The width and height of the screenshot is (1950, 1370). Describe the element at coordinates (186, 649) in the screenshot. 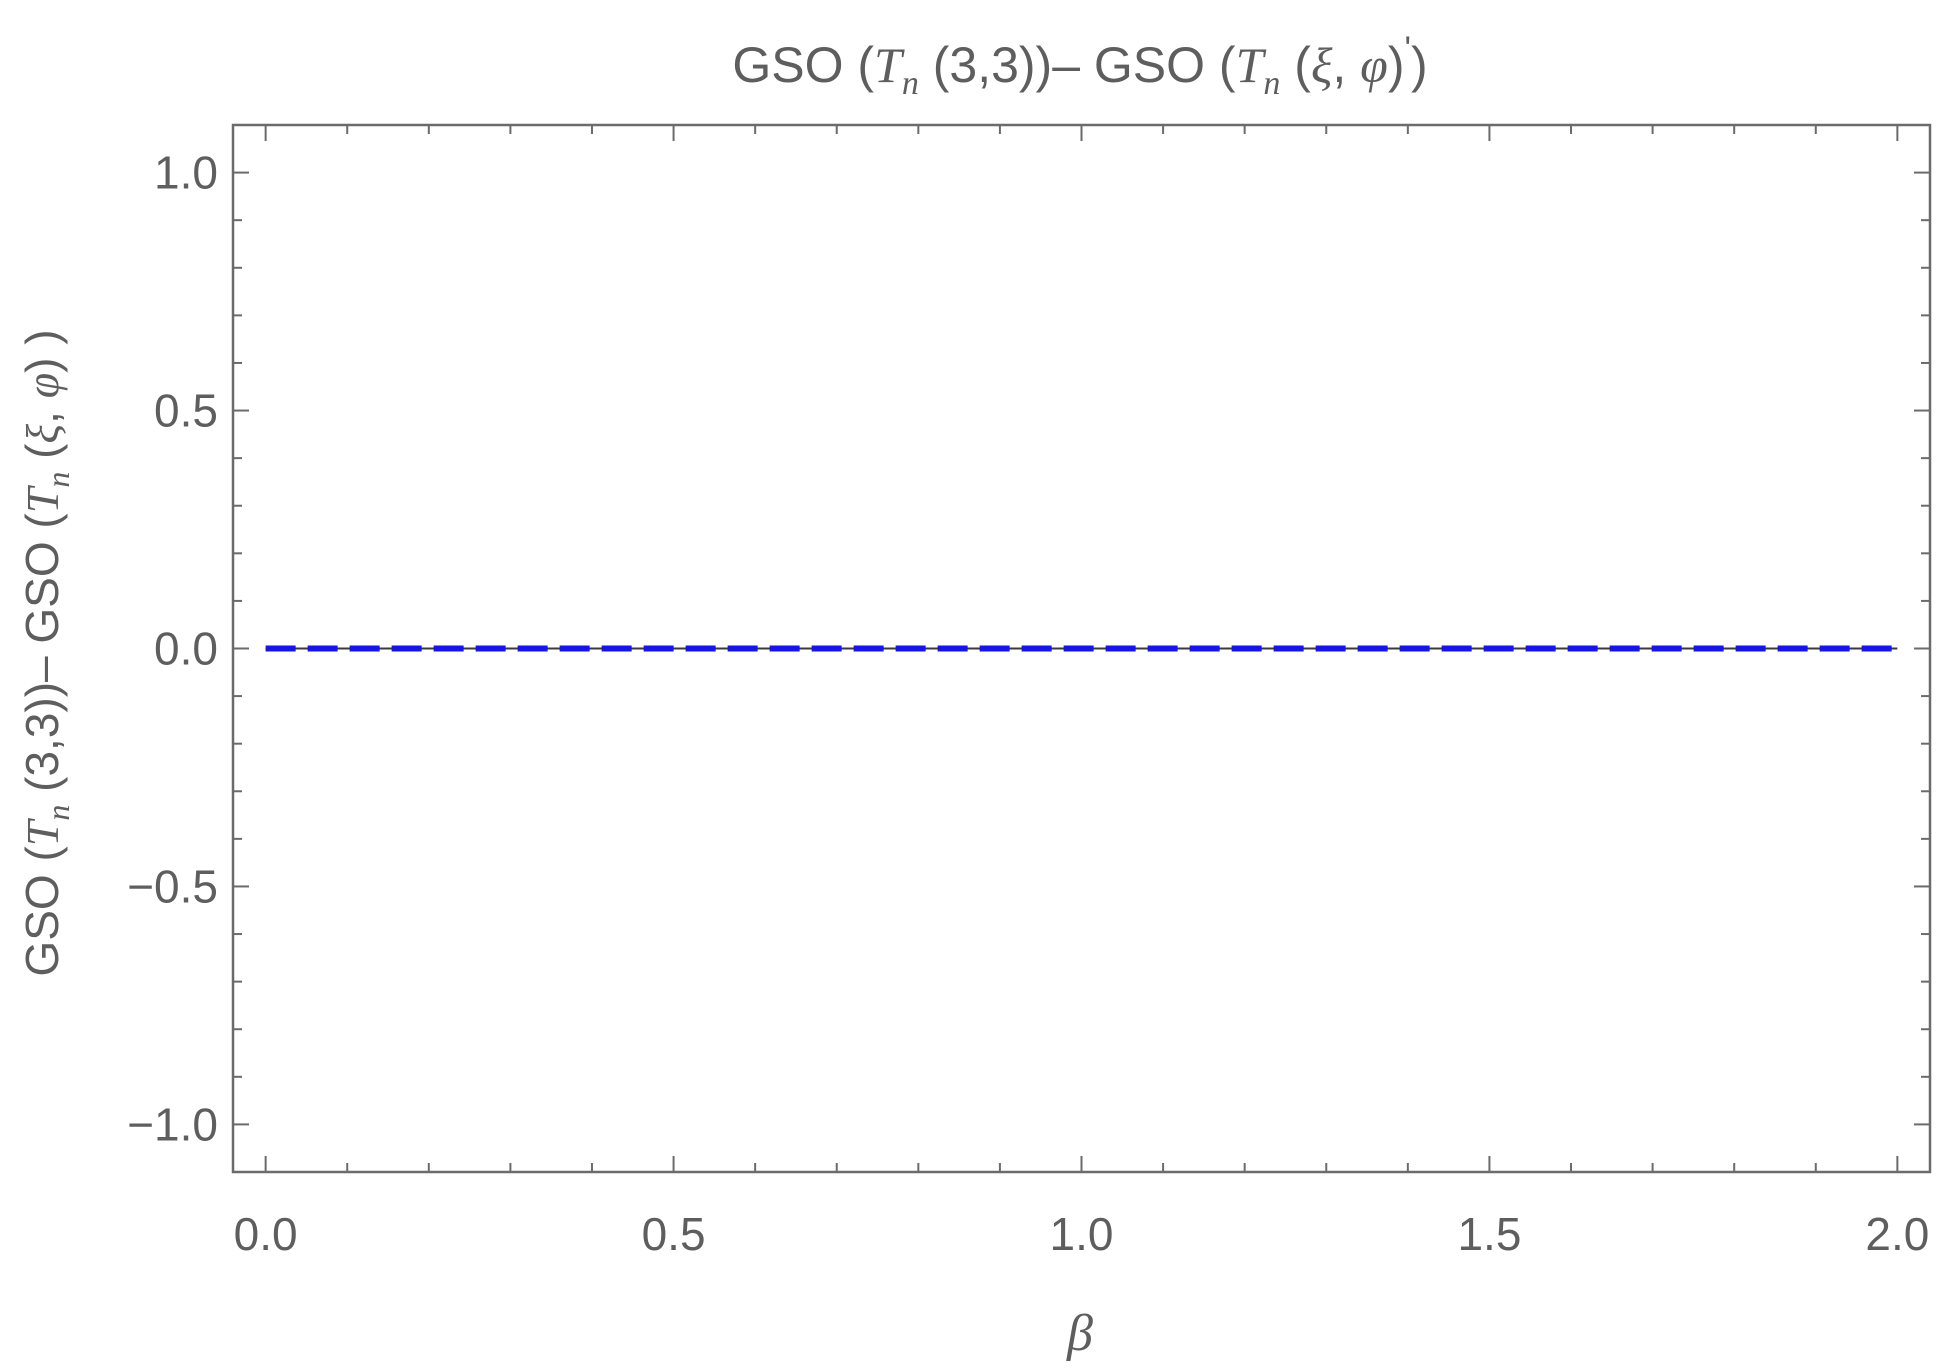

I see `y-tick-label: 0.0` at that location.